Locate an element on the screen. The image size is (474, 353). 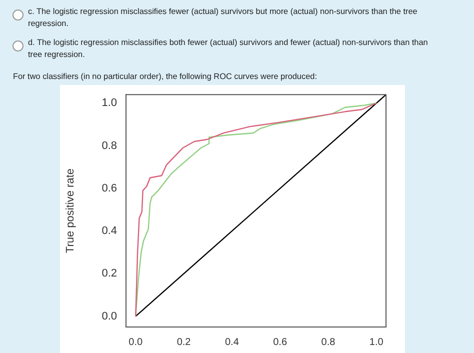
x-tick-label: 0.4 is located at coordinates (232, 342).